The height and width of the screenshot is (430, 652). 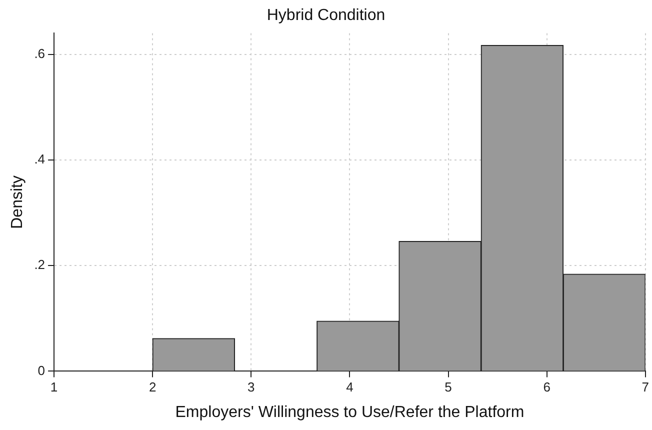 What do you see at coordinates (349, 412) in the screenshot?
I see `x-axis-title: Employers' Willingness to Use/Refer the Platform` at bounding box center [349, 412].